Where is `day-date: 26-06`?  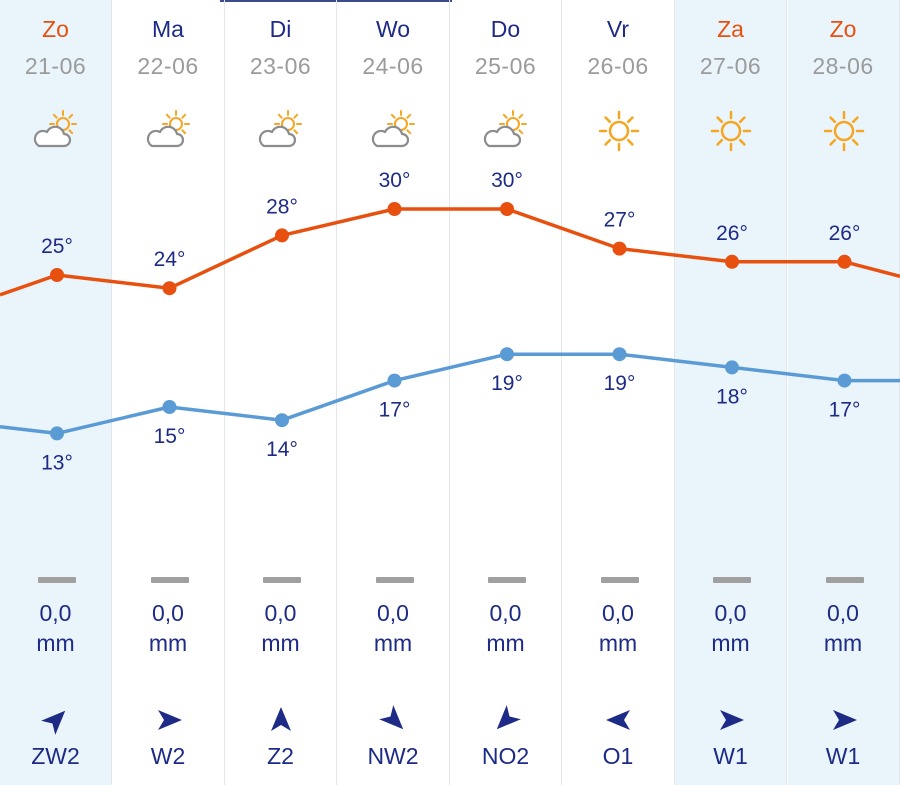 day-date: 26-06 is located at coordinates (618, 66).